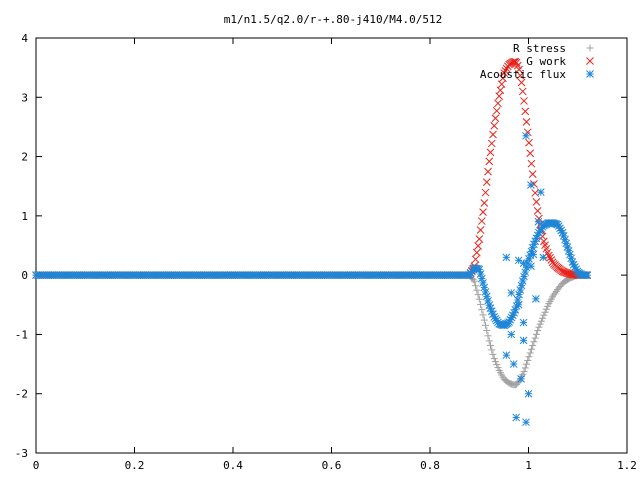  What do you see at coordinates (135, 465) in the screenshot?
I see `x-tick-label: 0.2` at bounding box center [135, 465].